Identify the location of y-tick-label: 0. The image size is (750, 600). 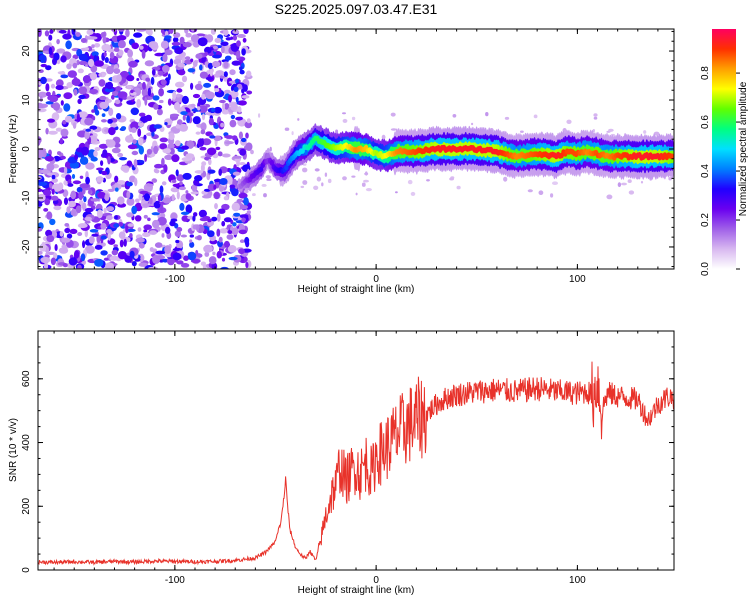
(26, 149).